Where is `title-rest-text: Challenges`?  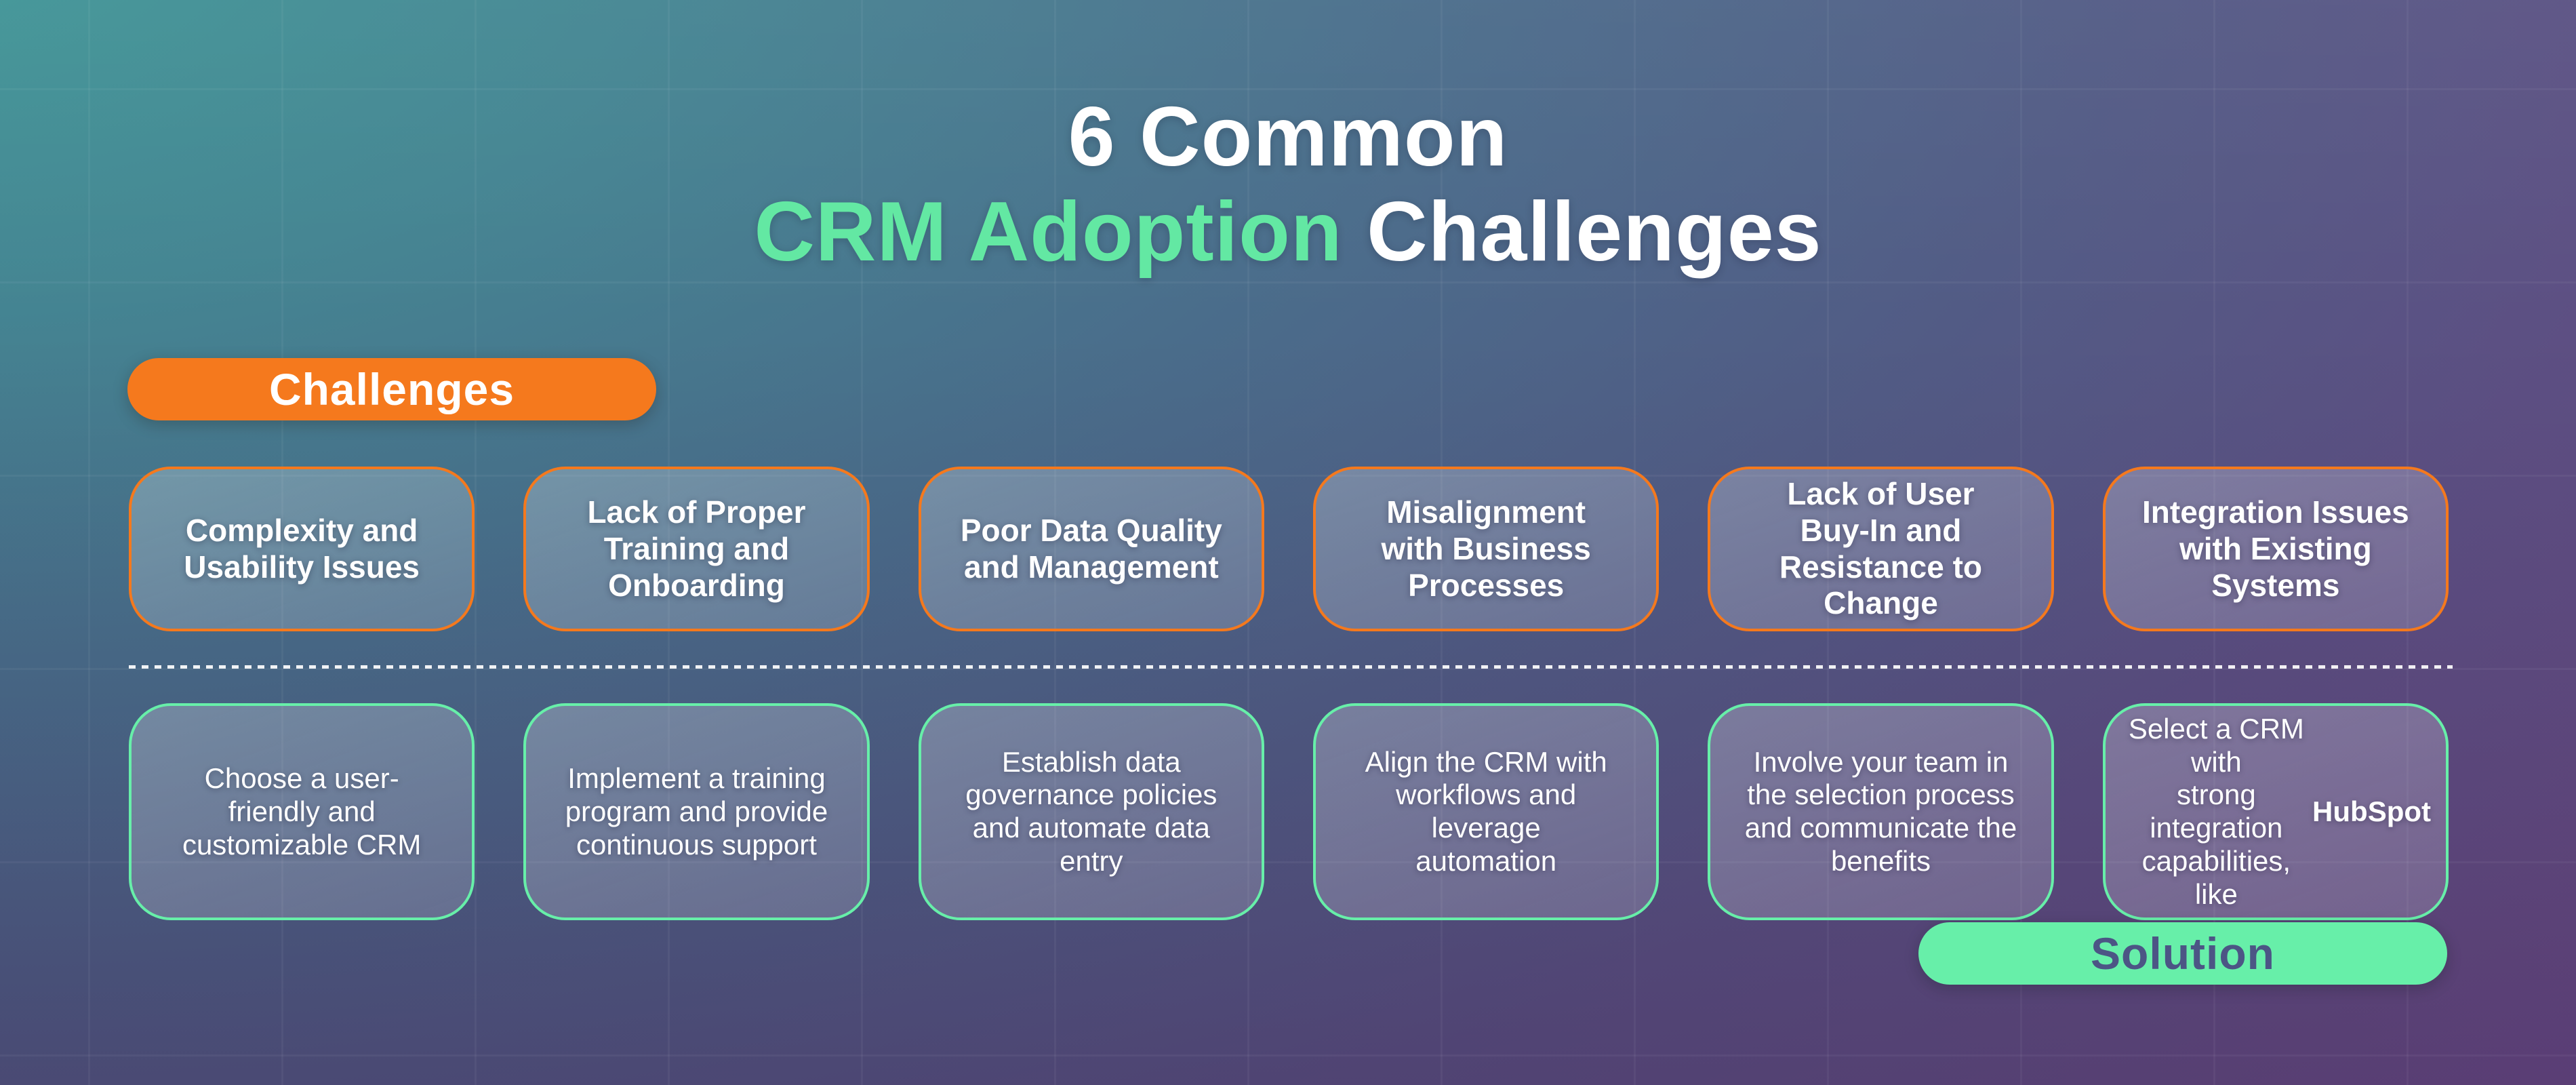 title-rest-text: Challenges is located at coordinates (1594, 232).